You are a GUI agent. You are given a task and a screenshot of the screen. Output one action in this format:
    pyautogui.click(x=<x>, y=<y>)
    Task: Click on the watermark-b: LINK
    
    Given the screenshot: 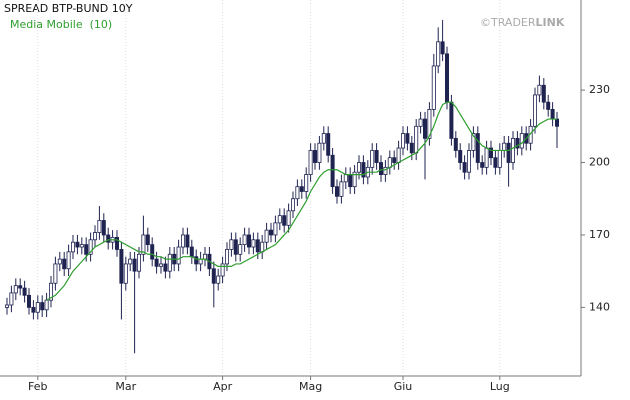 What is the action you would take?
    pyautogui.click(x=550, y=22)
    